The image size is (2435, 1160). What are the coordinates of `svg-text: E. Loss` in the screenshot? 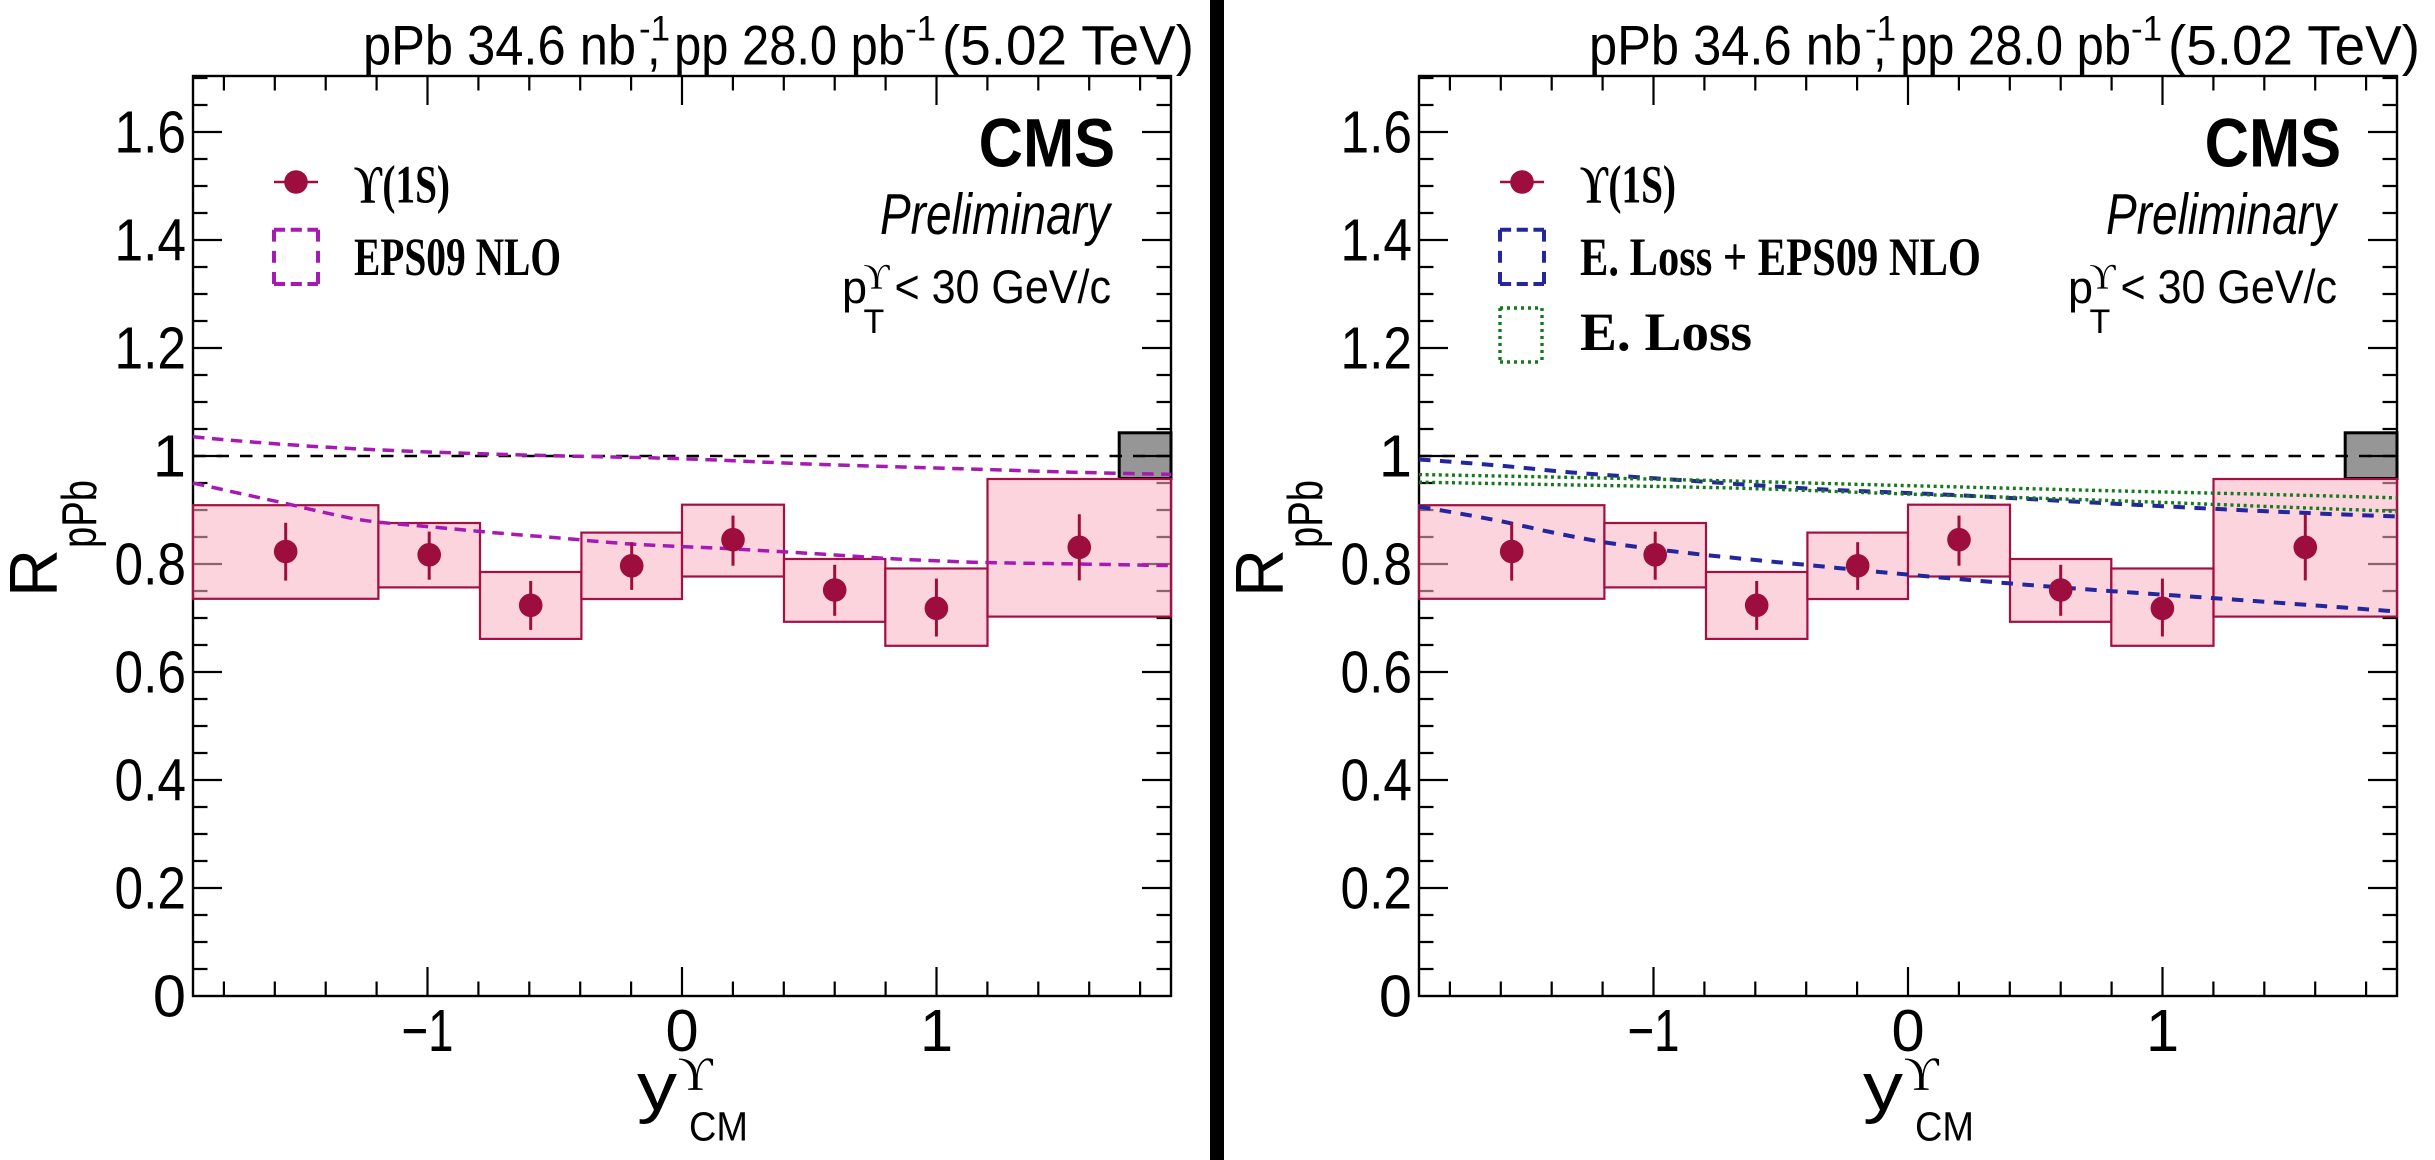 It's located at (1666, 332).